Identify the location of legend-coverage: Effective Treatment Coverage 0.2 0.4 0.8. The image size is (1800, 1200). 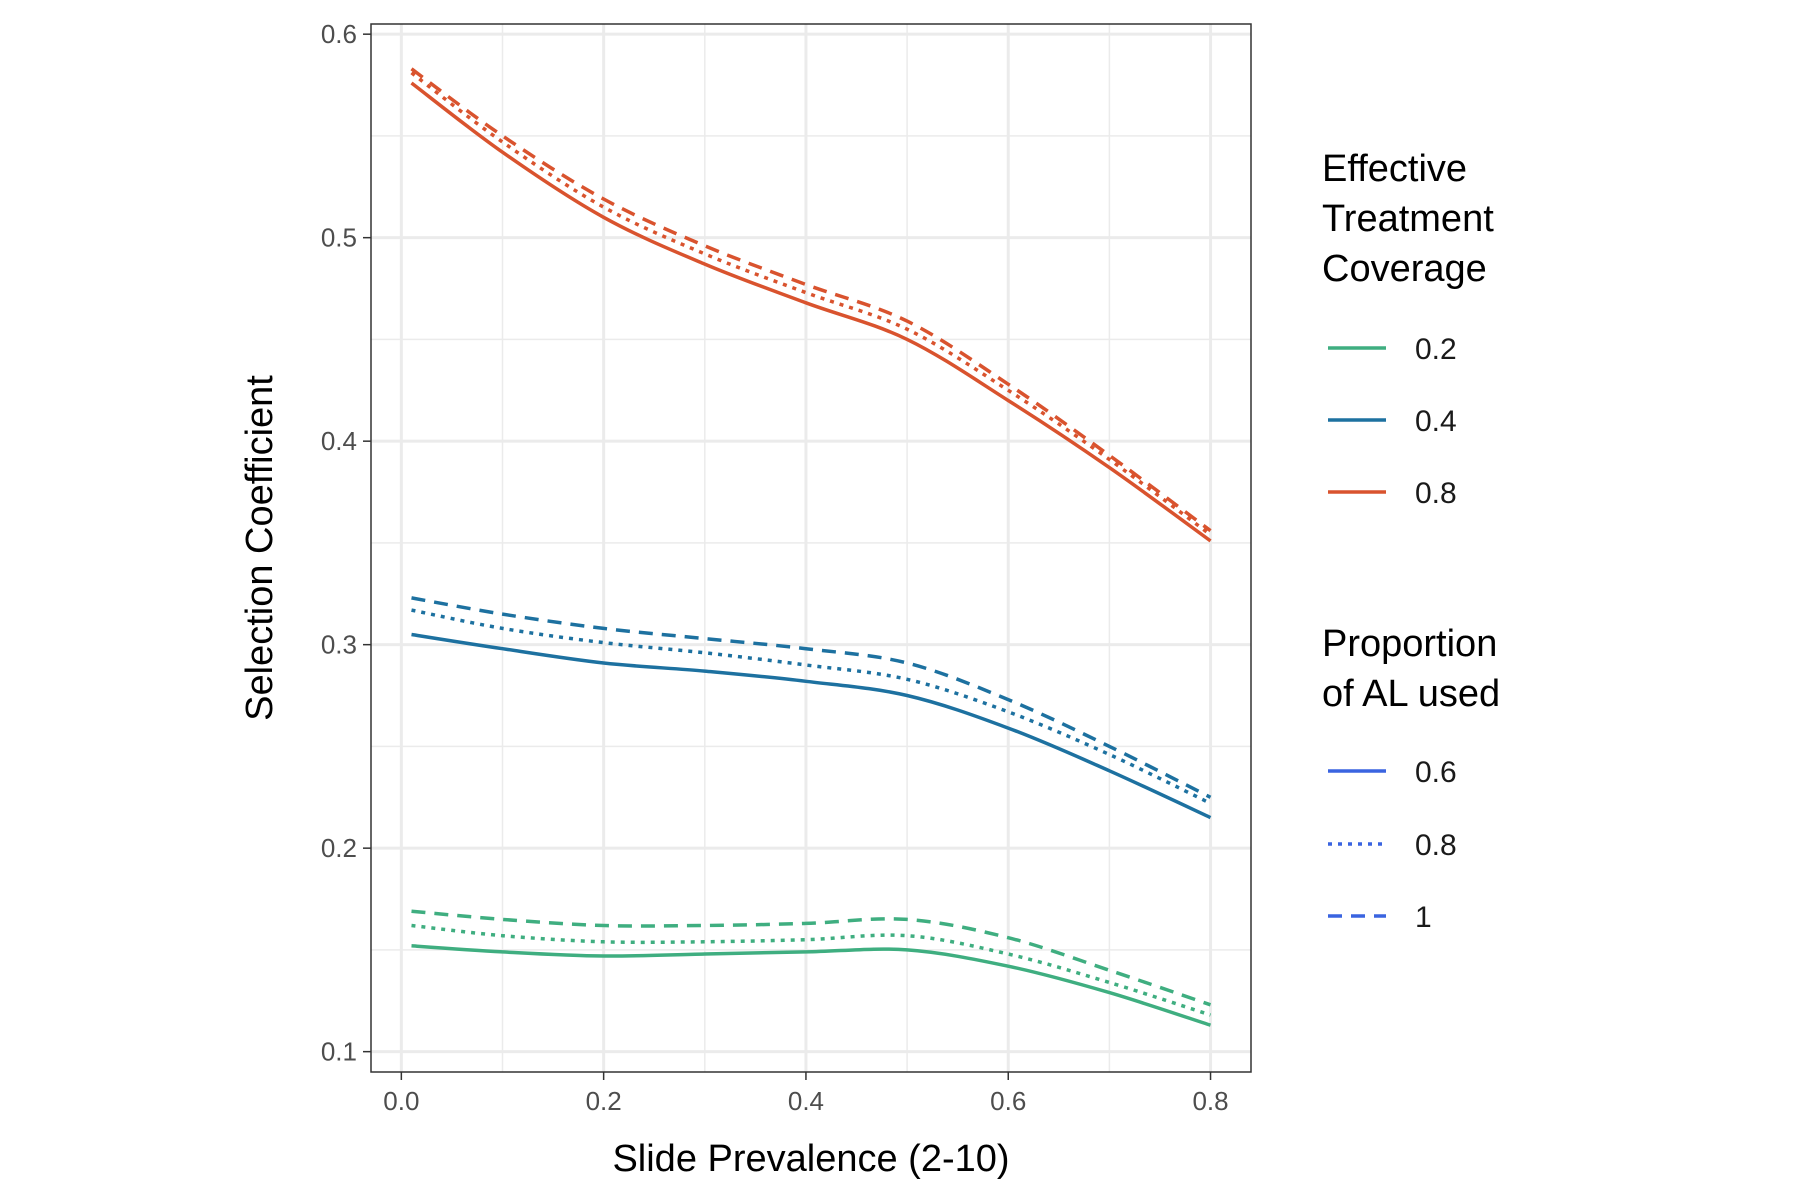
(1408, 329).